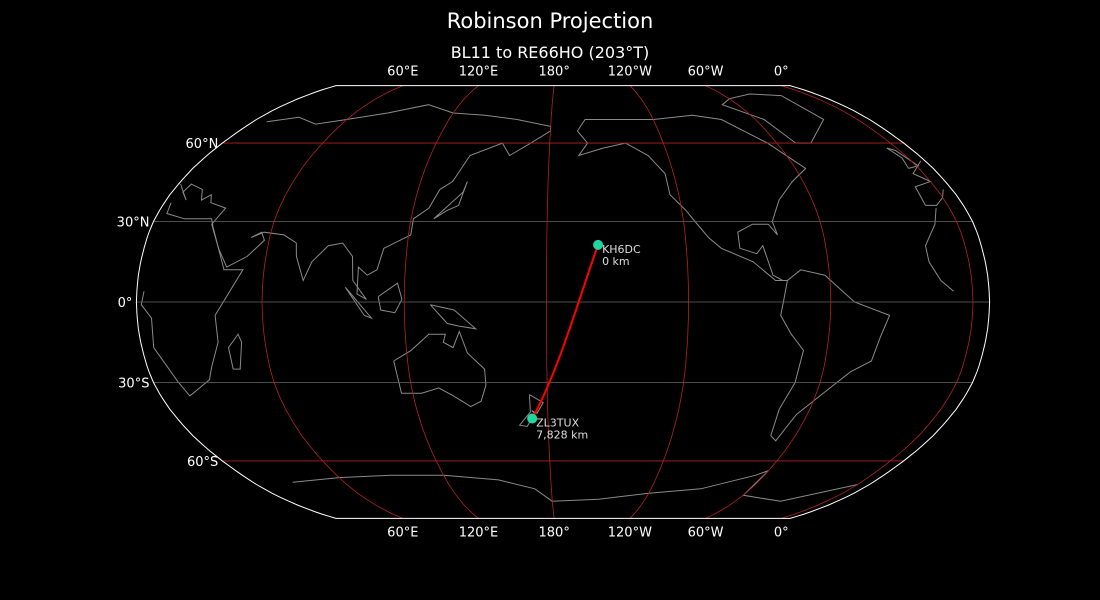  I want to click on great-circle-path, so click(565, 332).